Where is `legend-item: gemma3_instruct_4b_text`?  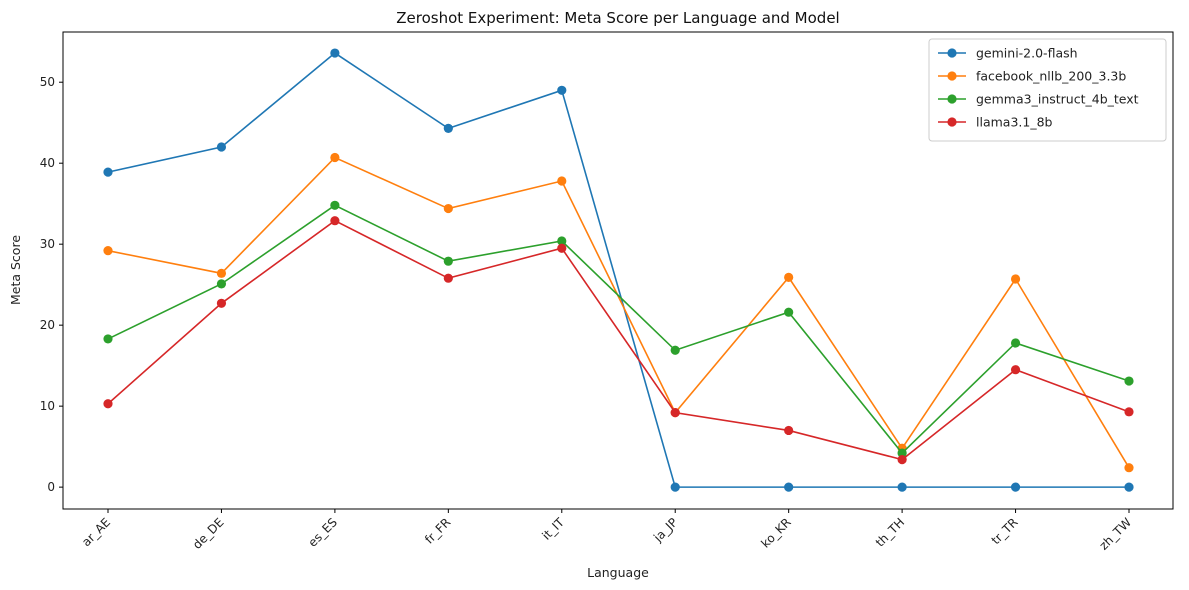
legend-item: gemma3_instruct_4b_text is located at coordinates (1038, 99).